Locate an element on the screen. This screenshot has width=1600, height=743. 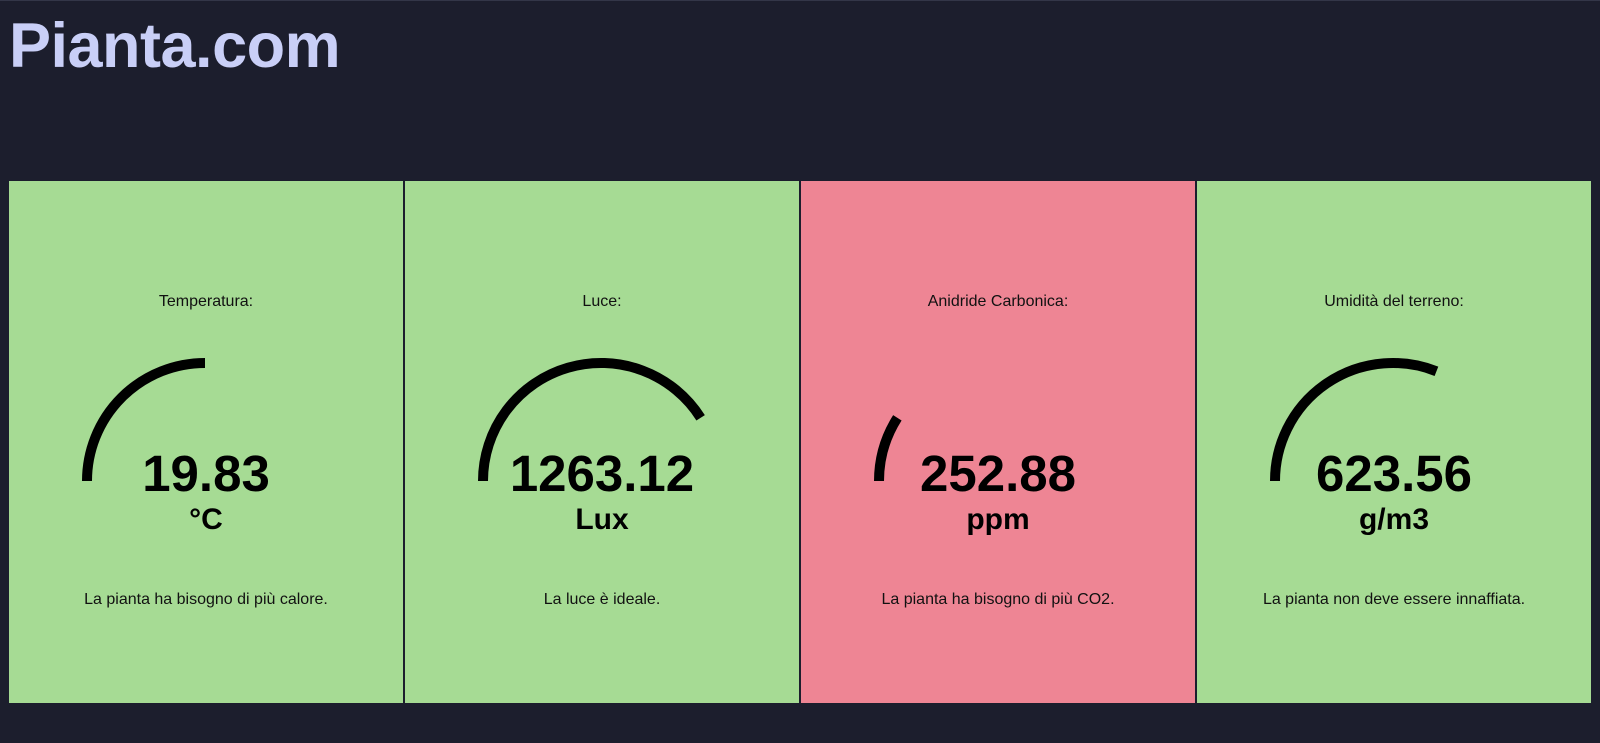
card-label: Anidride Carbonica: is located at coordinates (998, 301).